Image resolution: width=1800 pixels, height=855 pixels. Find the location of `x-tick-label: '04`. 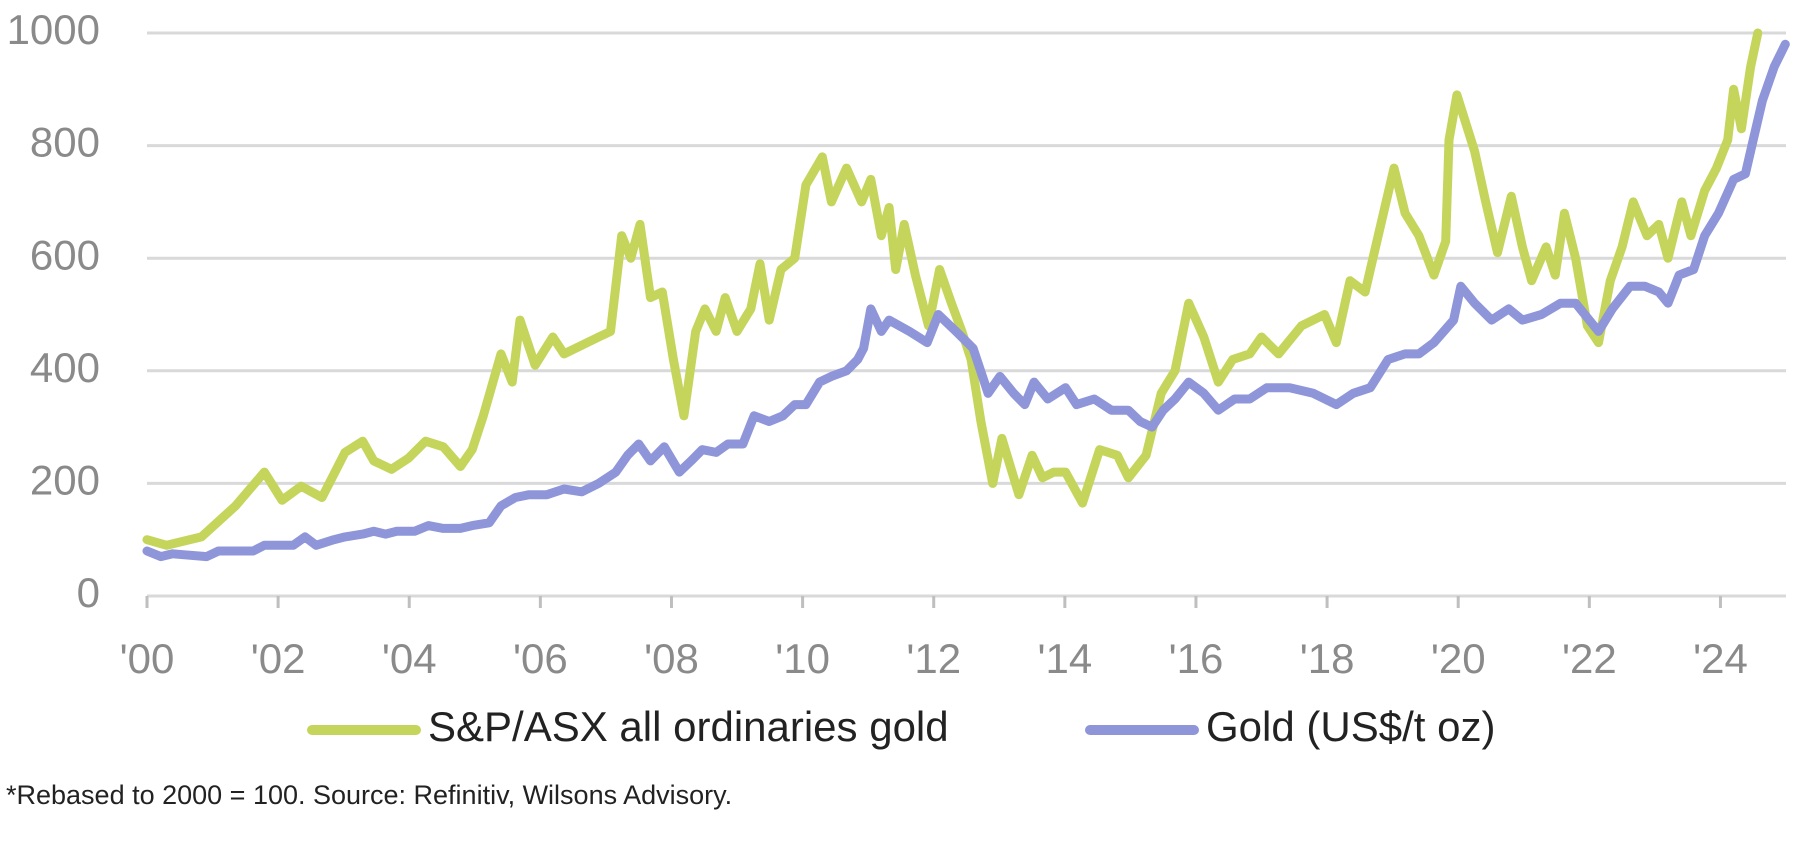

x-tick-label: '04 is located at coordinates (409, 658).